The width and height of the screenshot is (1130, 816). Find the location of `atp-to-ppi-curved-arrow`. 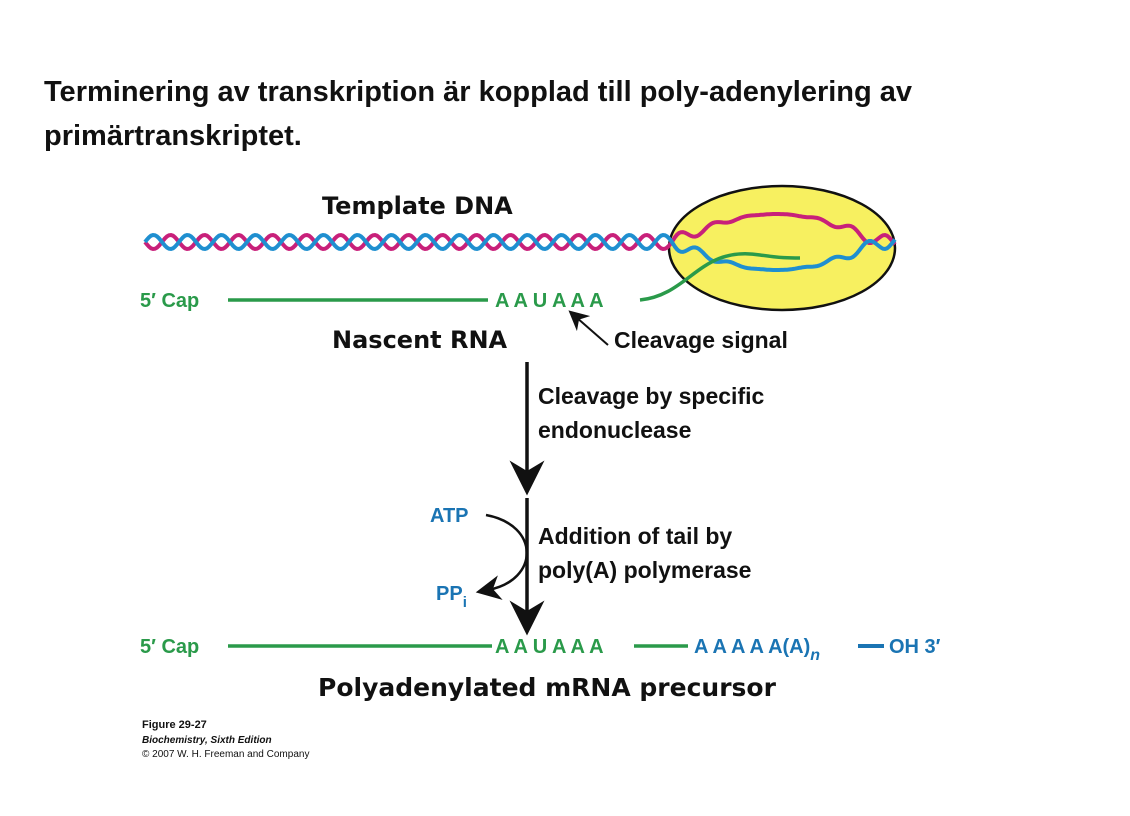

atp-to-ppi-curved-arrow is located at coordinates (501, 556).